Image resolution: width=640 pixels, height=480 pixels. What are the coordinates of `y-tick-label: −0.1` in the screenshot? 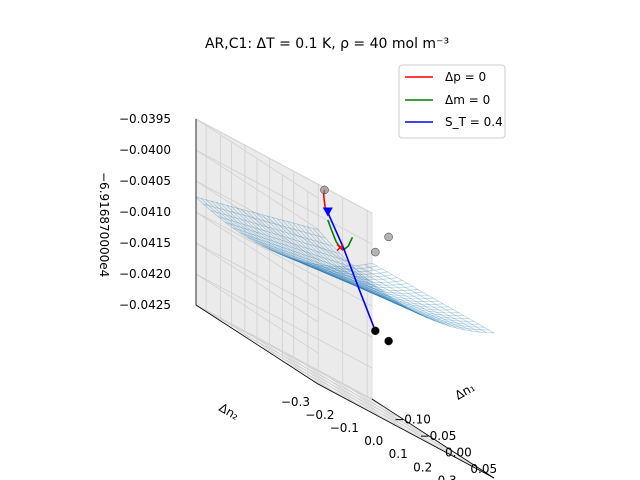 It's located at (344, 428).